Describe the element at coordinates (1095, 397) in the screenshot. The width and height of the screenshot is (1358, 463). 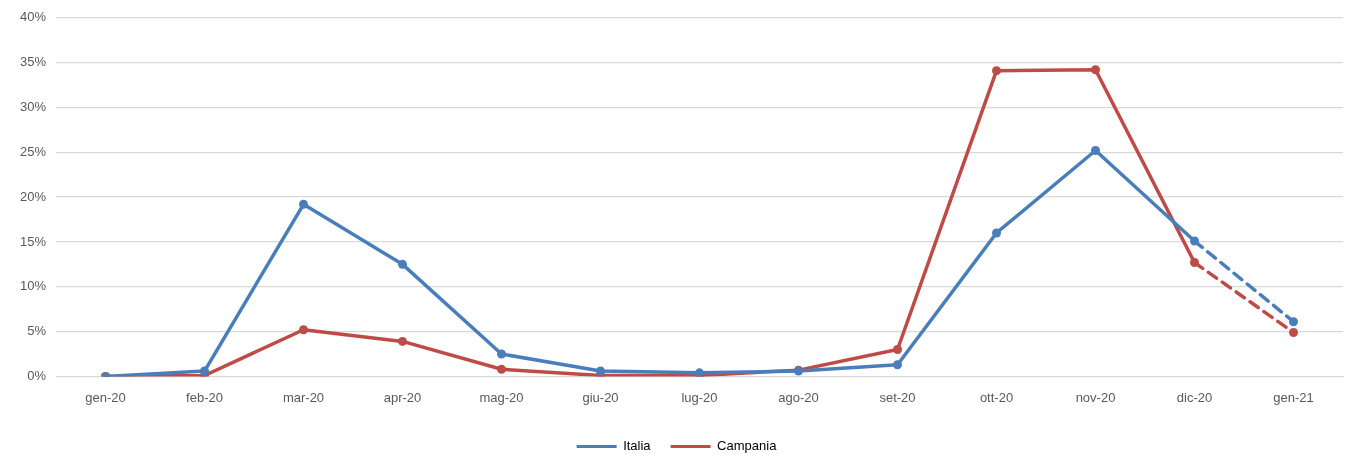
I see `x-tick-label: nov-20` at that location.